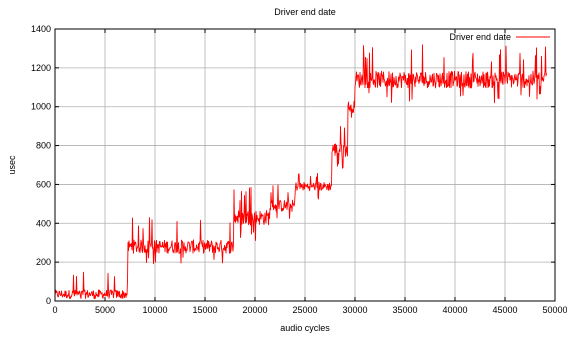 This screenshot has height=338, width=567. What do you see at coordinates (154, 310) in the screenshot?
I see `x-tick-label: 10000` at bounding box center [154, 310].